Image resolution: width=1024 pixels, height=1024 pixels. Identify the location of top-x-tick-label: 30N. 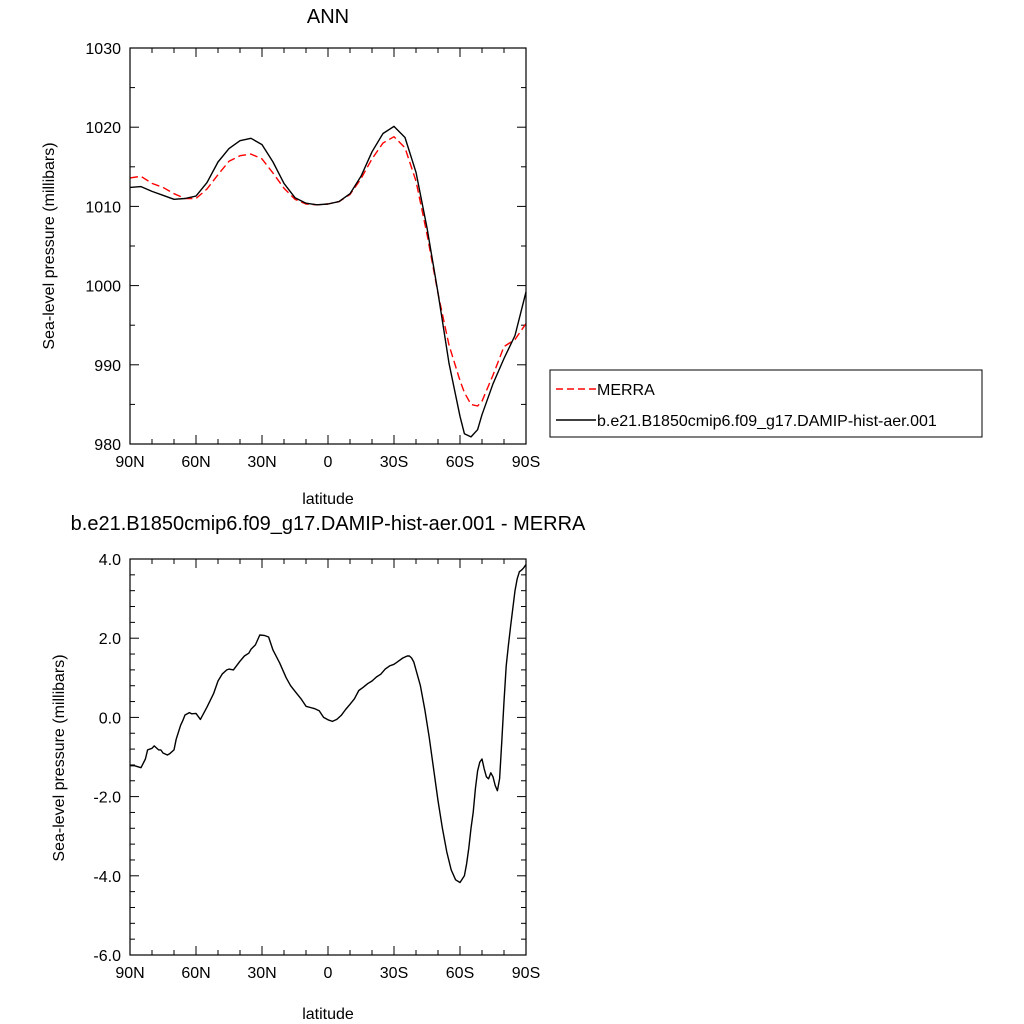
(261, 462).